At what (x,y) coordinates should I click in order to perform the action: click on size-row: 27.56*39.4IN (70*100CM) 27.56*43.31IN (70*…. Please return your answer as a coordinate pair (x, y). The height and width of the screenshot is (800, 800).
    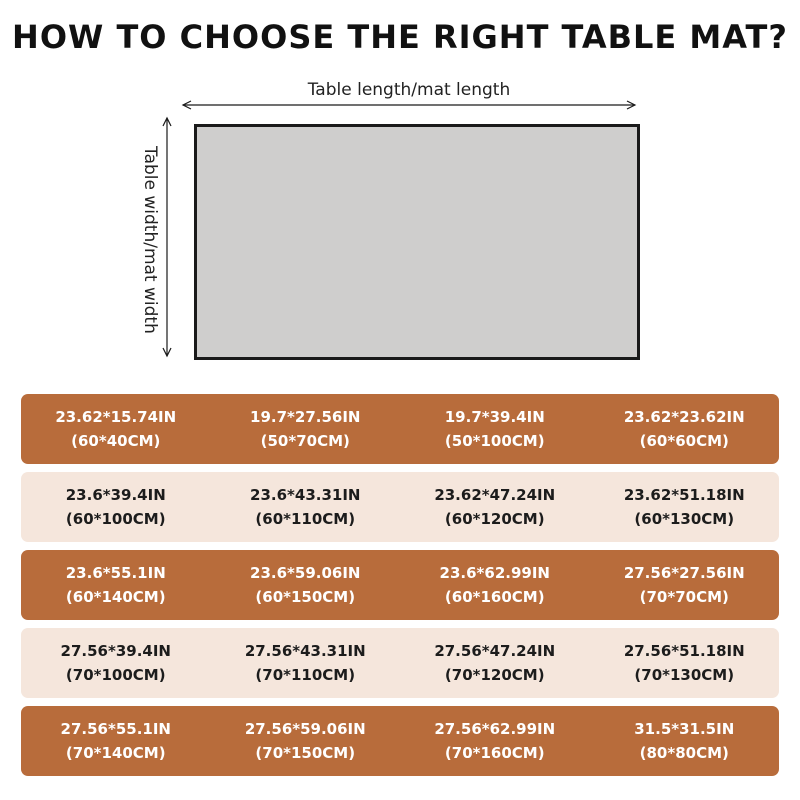
    Looking at the image, I should click on (400, 663).